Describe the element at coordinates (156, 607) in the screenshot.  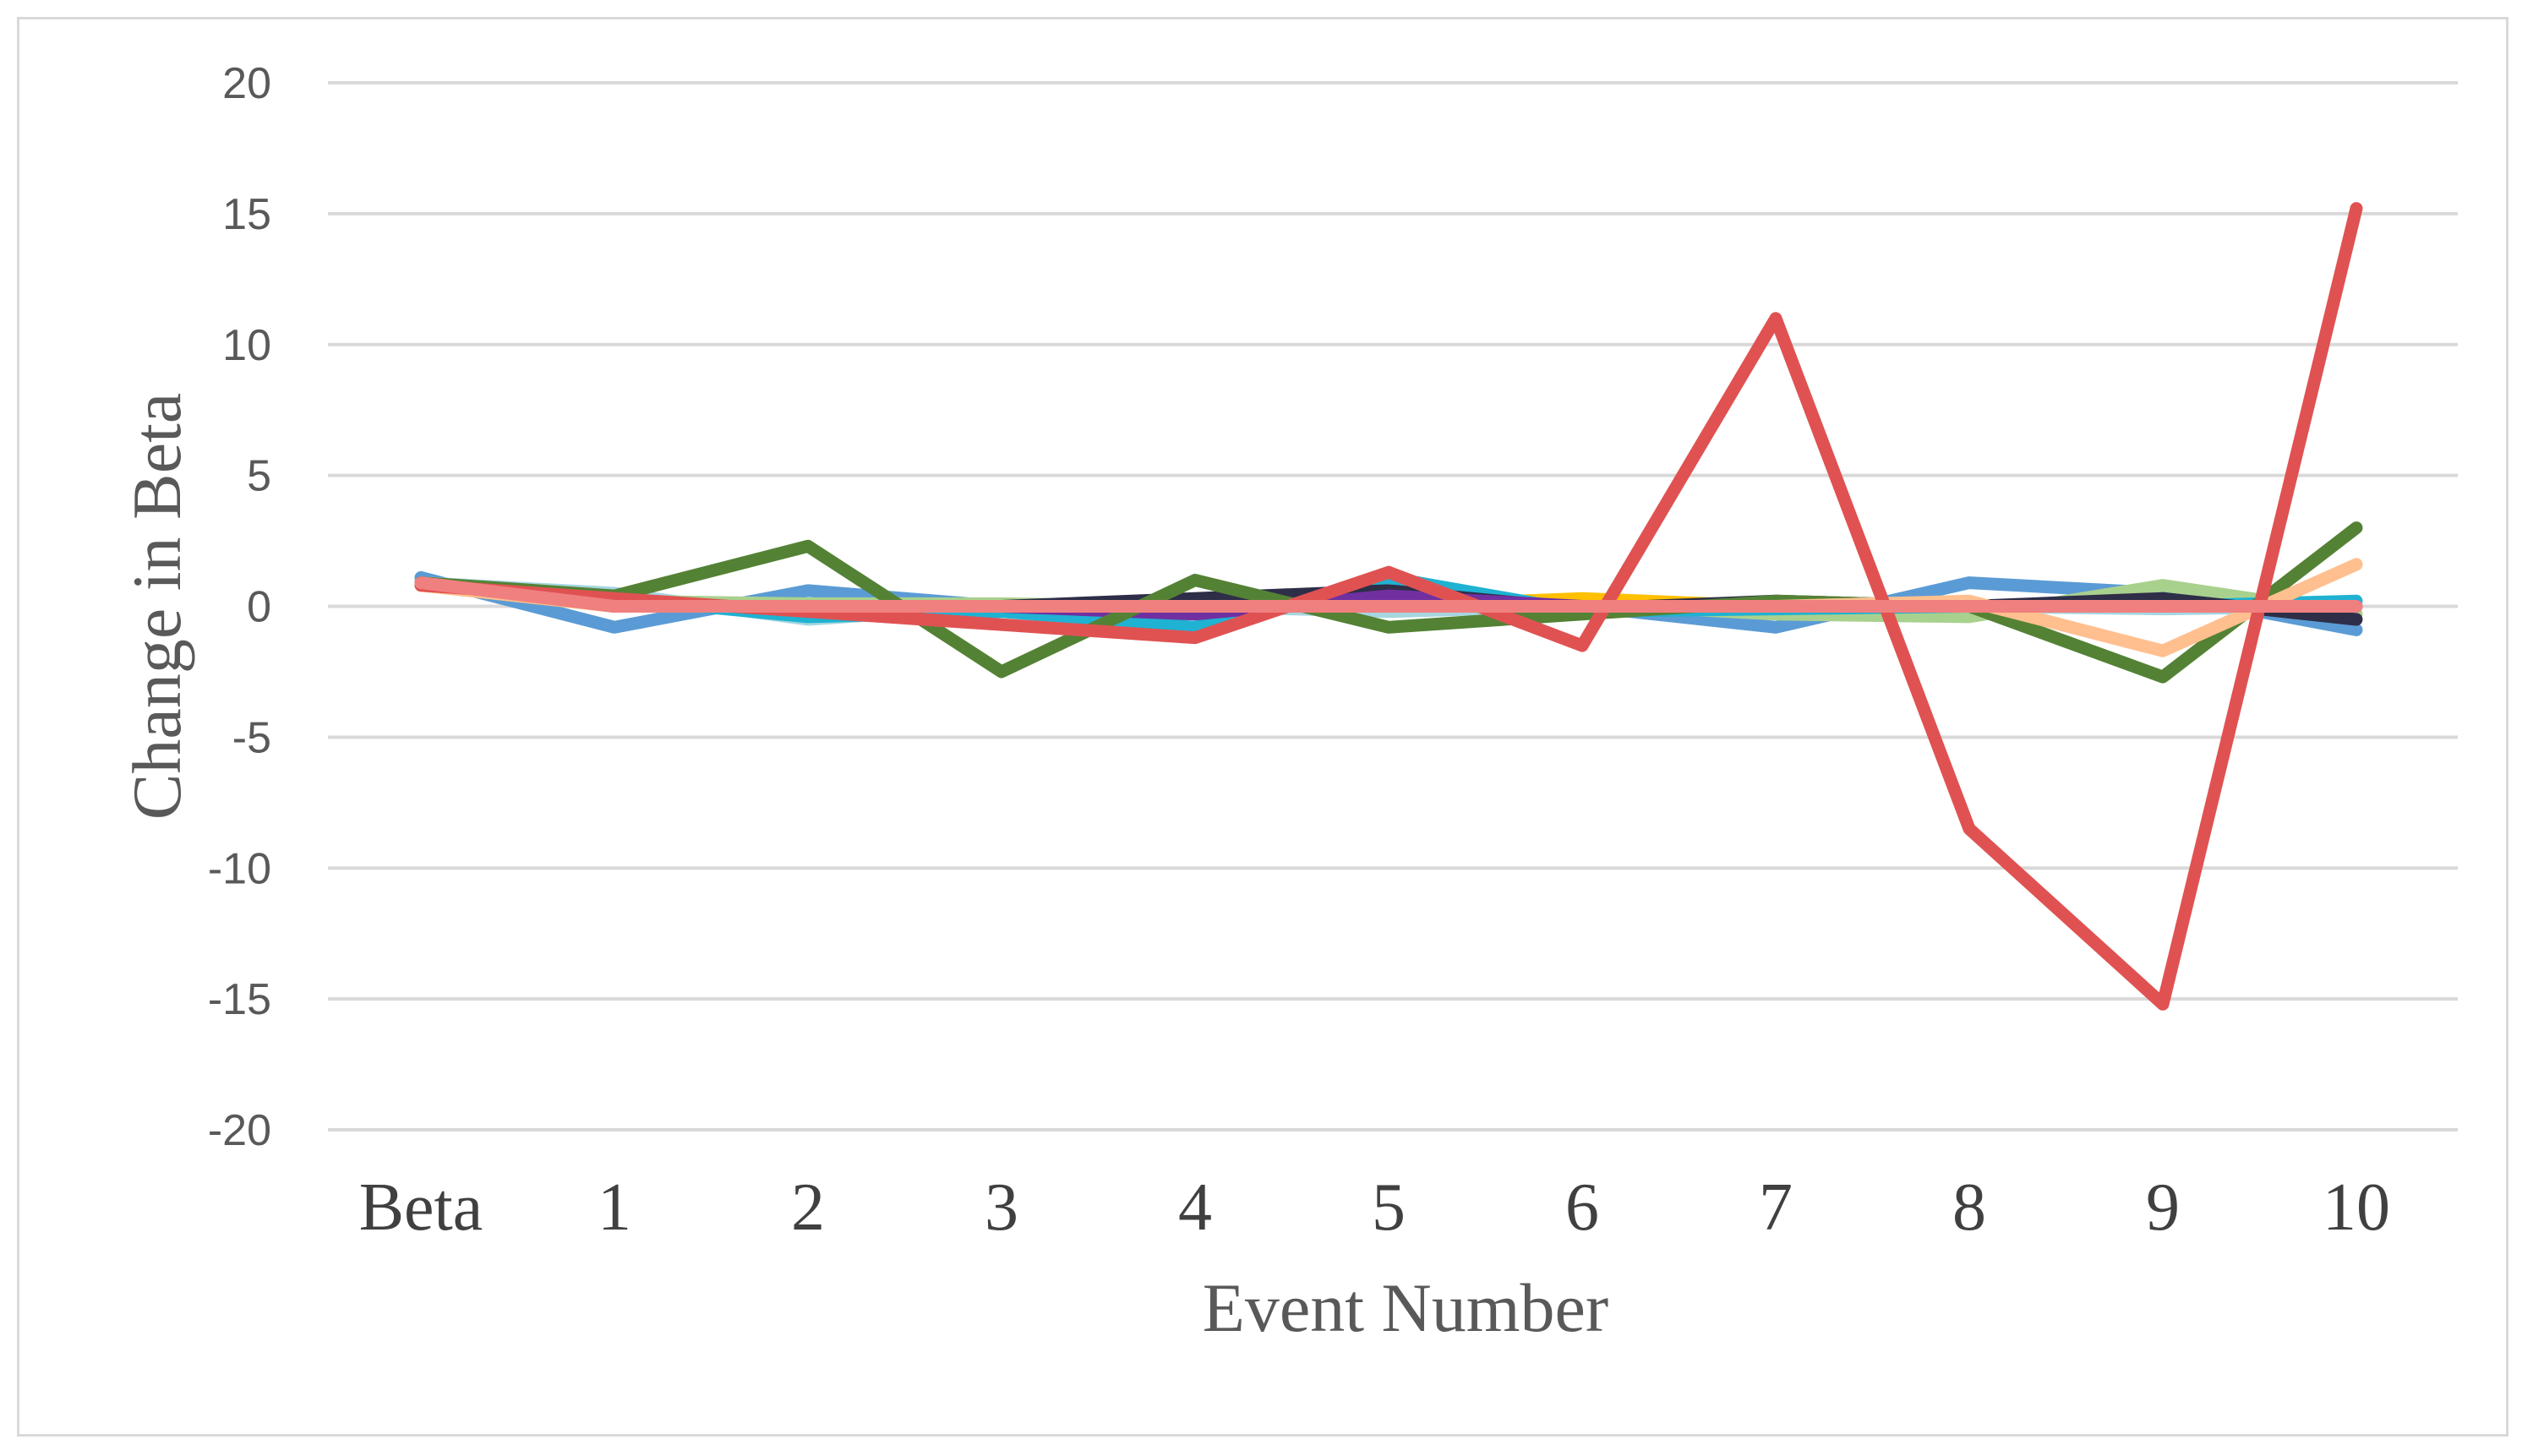
I see `y-axis-title: Change in Beta` at that location.